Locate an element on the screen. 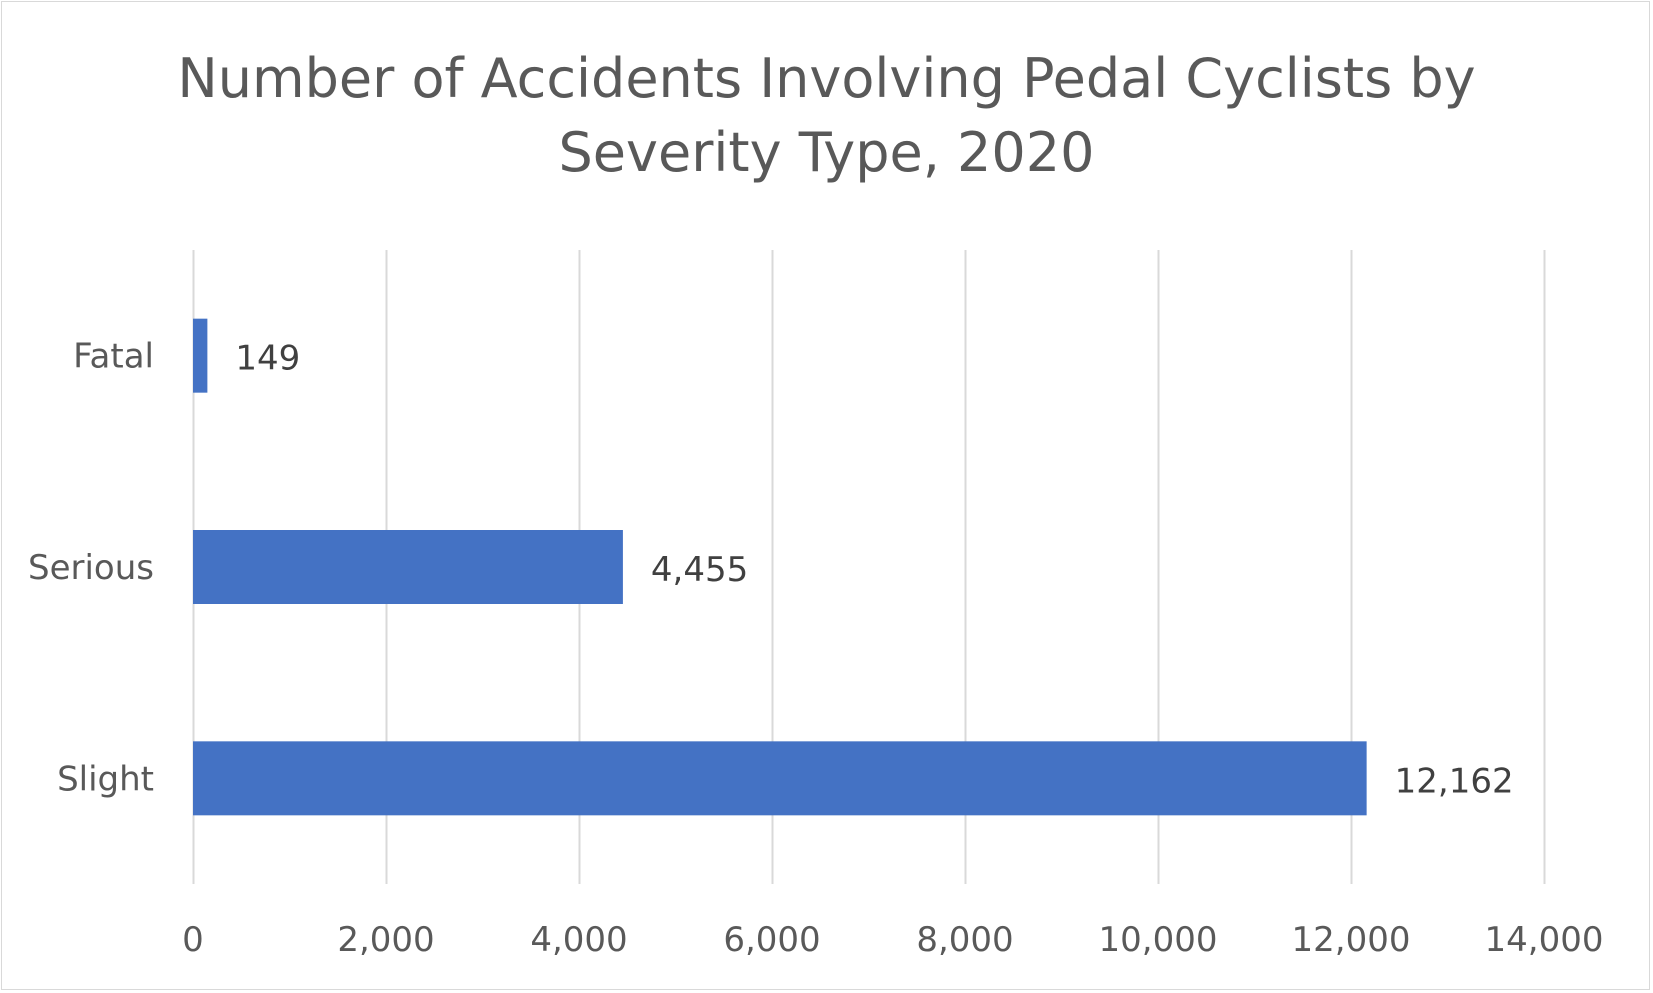 This screenshot has height=993, width=1653. x-tick-label: 12,000 is located at coordinates (1351, 940).